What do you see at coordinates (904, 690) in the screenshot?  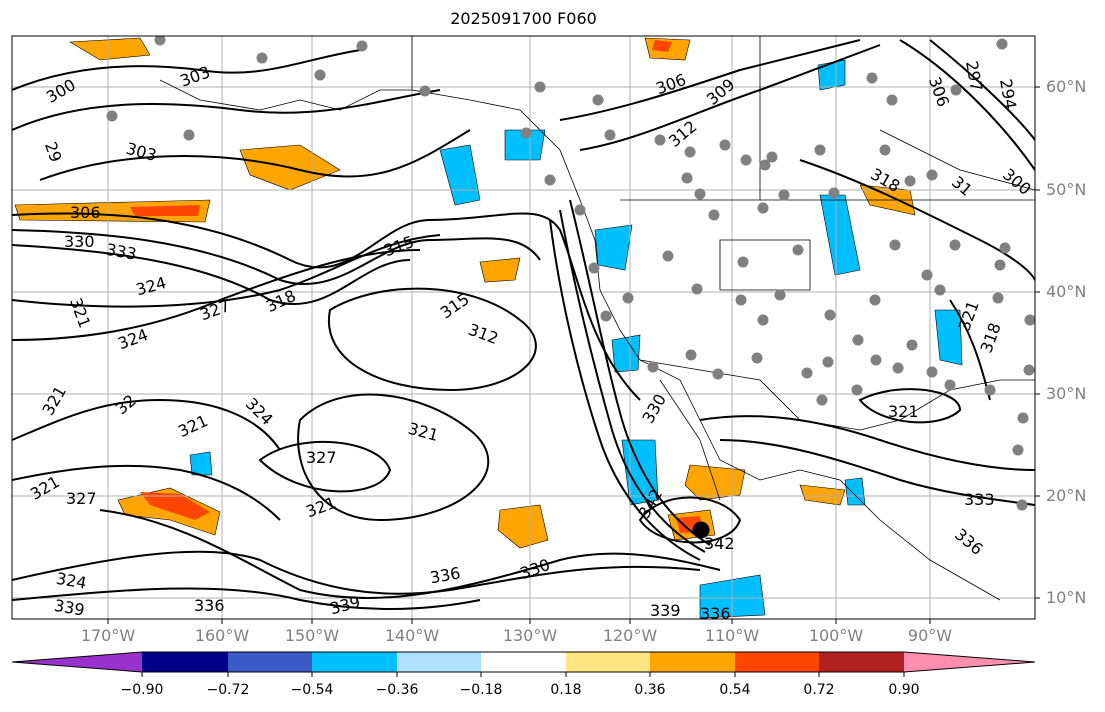 I see `colorbar-tick-label: 0.90` at bounding box center [904, 690].